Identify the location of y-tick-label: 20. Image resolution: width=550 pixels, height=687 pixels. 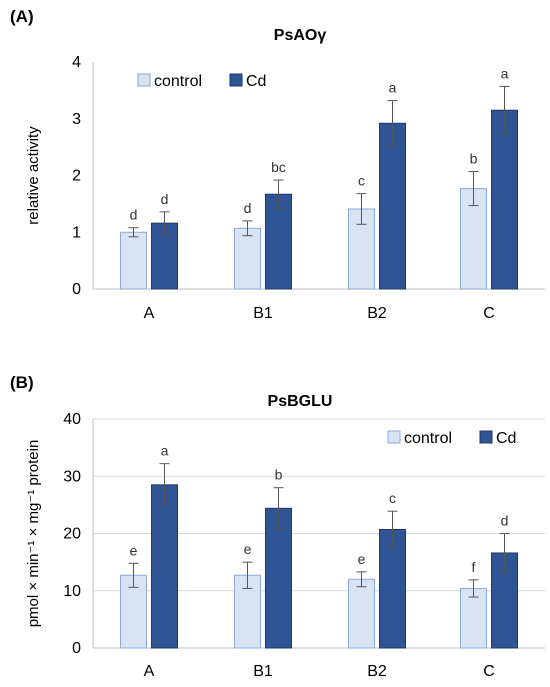
(72, 534).